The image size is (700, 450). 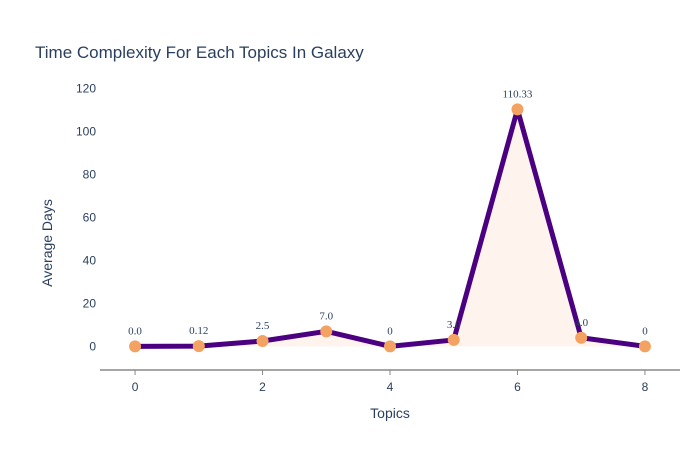 I want to click on x-tick-label: 2, so click(x=262, y=387).